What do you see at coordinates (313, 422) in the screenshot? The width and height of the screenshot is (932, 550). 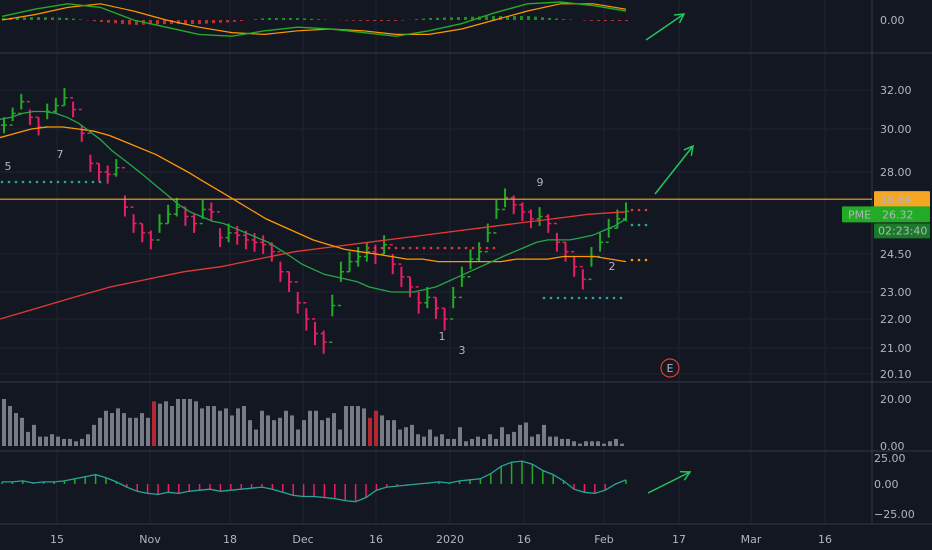 I see `volume-panel` at bounding box center [313, 422].